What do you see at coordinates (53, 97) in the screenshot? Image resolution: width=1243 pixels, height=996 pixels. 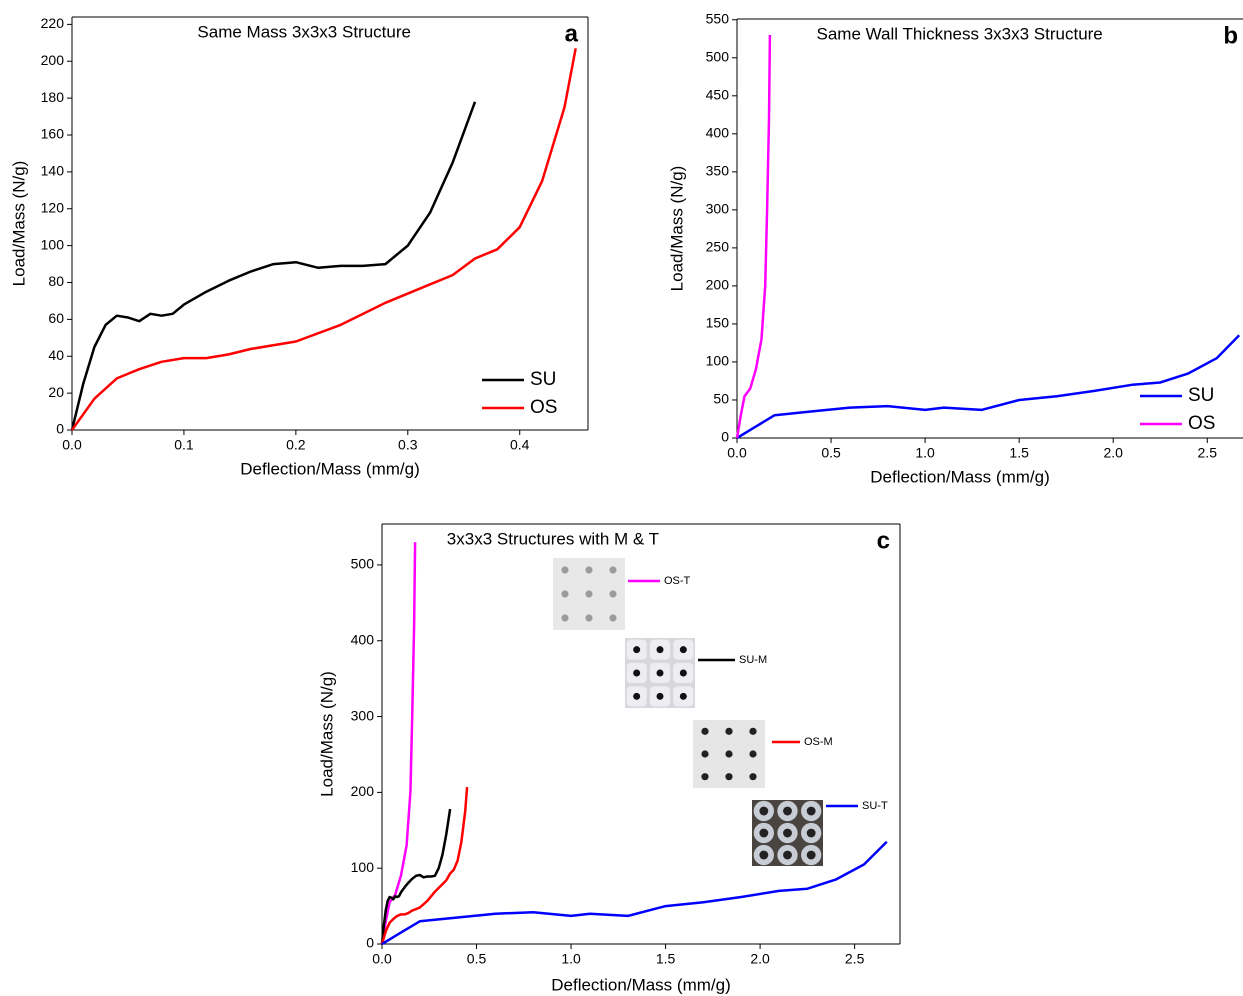 I see `y-tick-label: 180` at bounding box center [53, 97].